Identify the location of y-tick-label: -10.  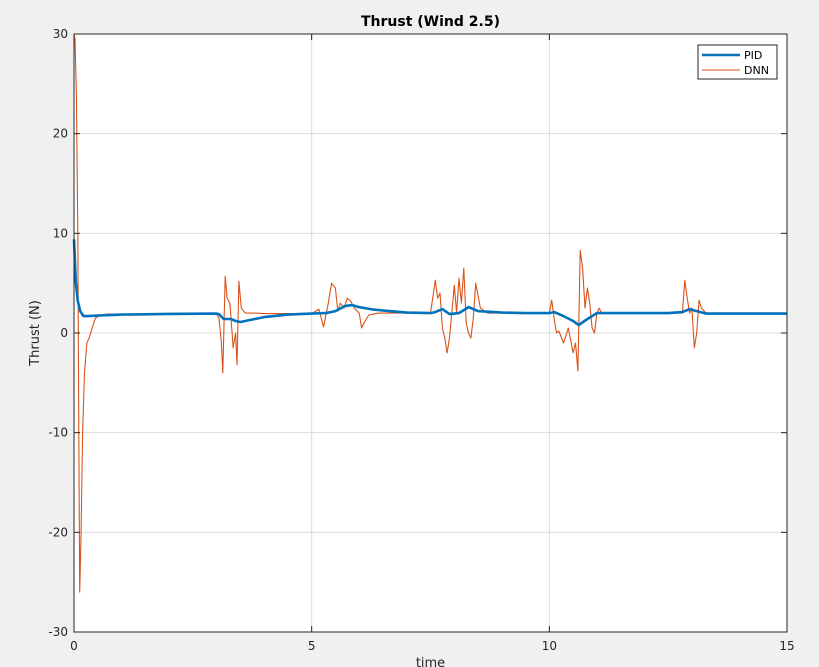
(58, 433).